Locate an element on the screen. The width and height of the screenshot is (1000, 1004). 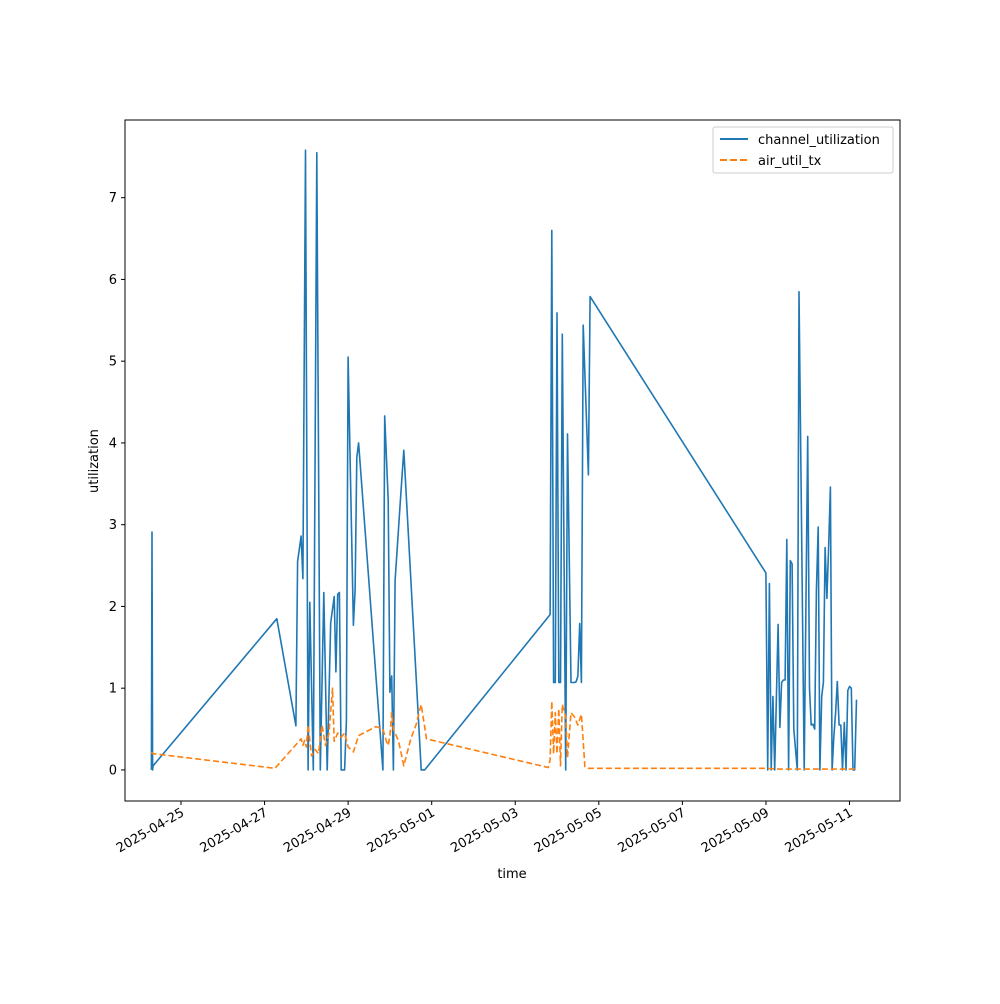
legend-label-air-util-tx: air_util_tx is located at coordinates (790, 161).